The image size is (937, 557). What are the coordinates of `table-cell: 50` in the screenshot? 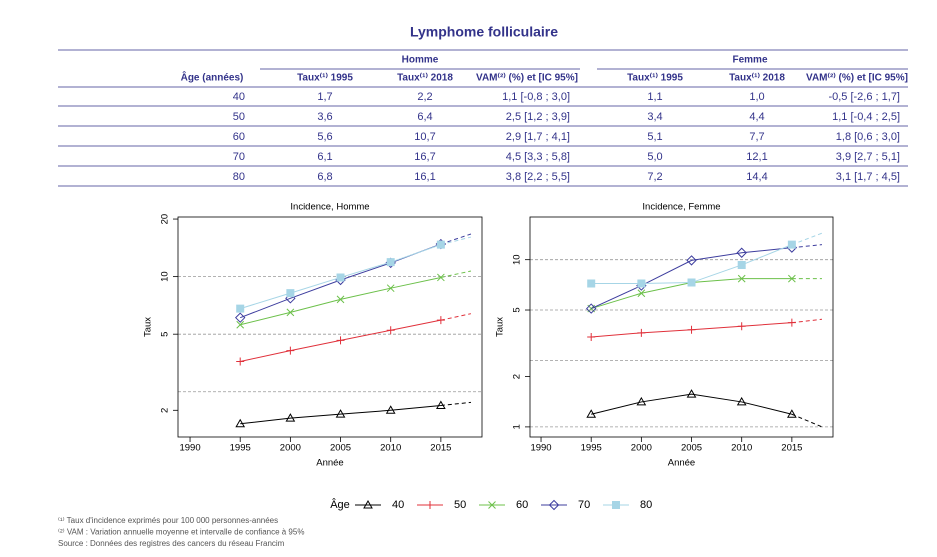 It's located at (239, 117).